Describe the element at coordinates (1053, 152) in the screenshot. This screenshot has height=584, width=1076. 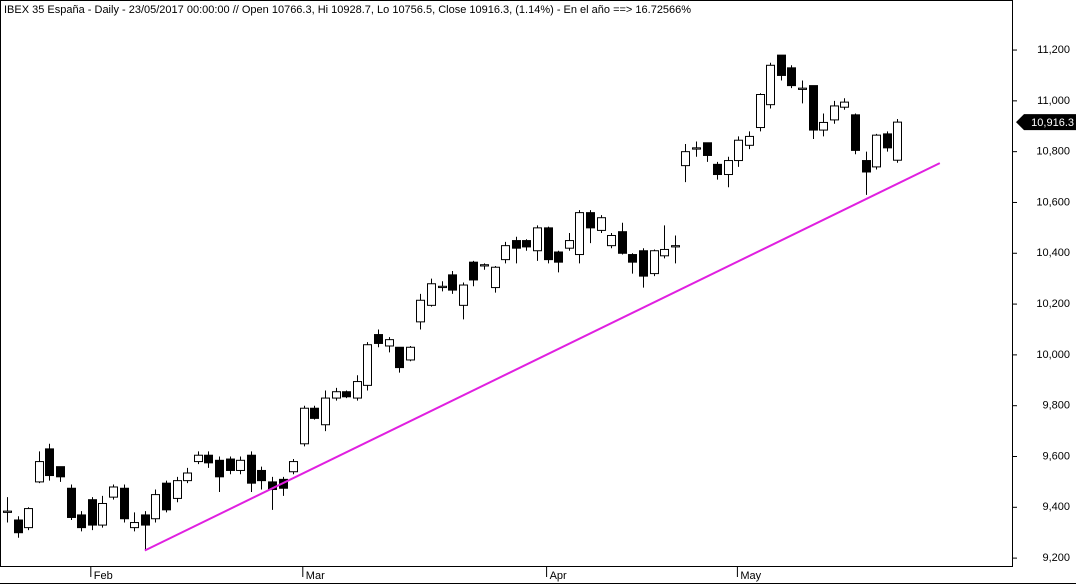
I see `y-tick-label: 10,800` at that location.